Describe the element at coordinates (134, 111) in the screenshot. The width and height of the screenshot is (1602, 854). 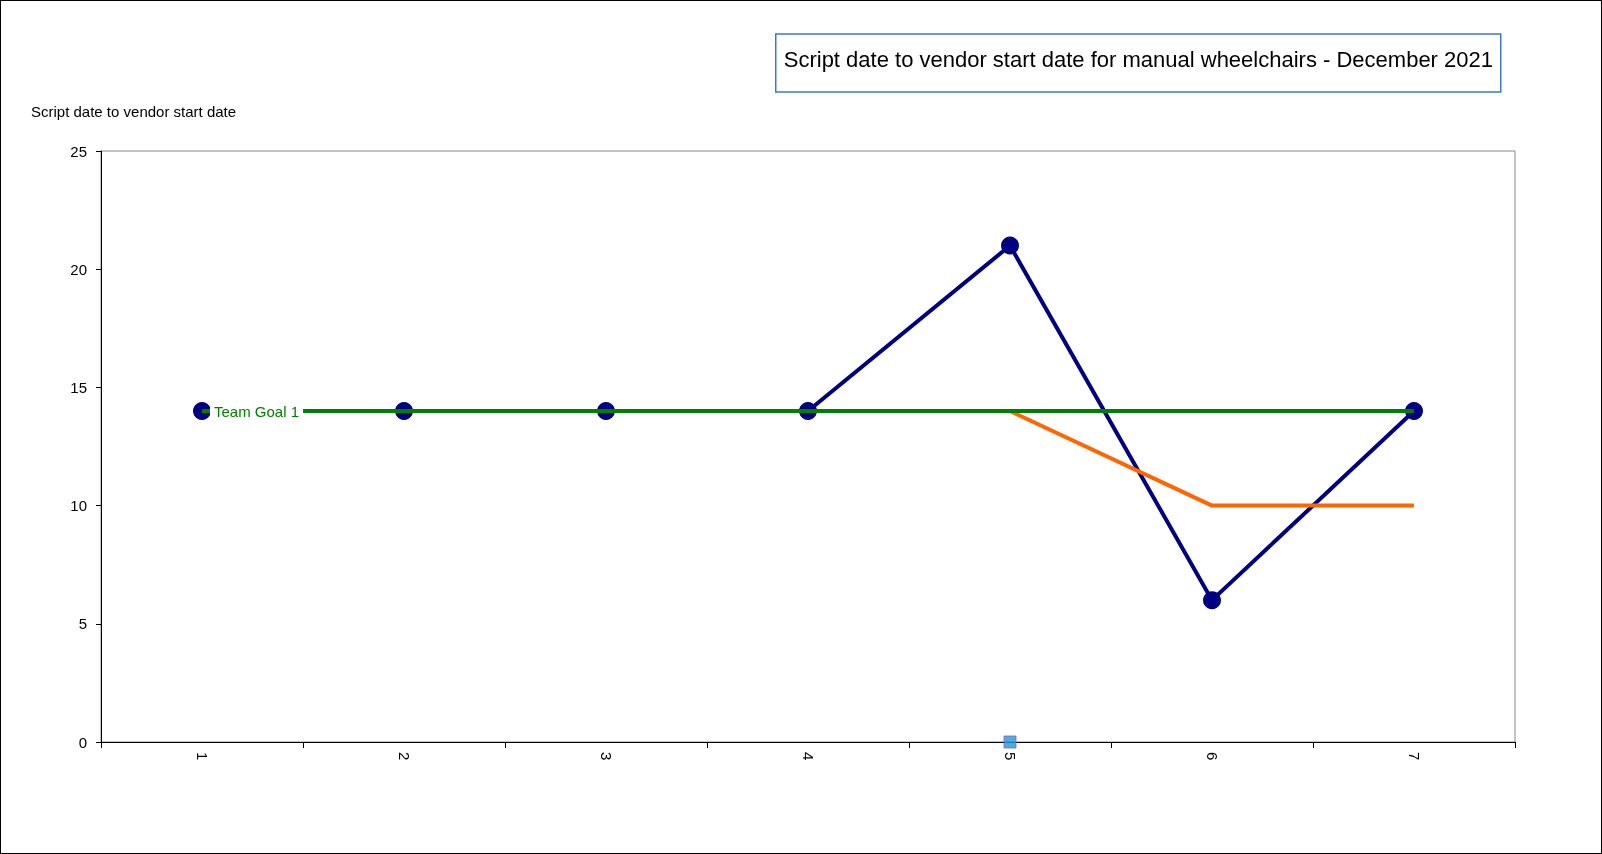
I see `y-axis-title: Script date to vendor start date` at that location.